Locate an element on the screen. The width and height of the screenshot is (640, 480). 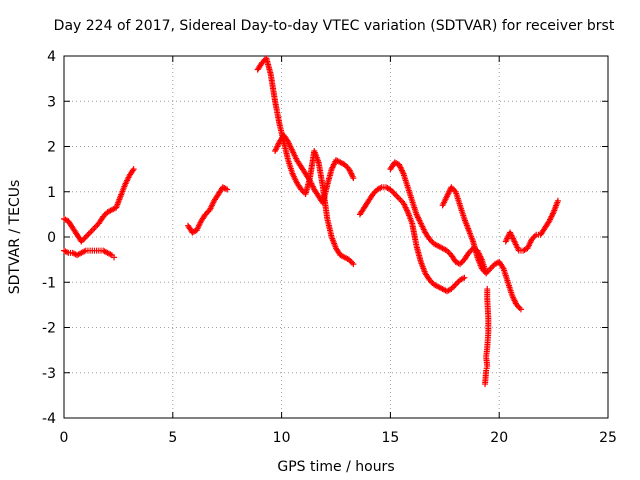
y-tick-label: 4 is located at coordinates (51, 57).